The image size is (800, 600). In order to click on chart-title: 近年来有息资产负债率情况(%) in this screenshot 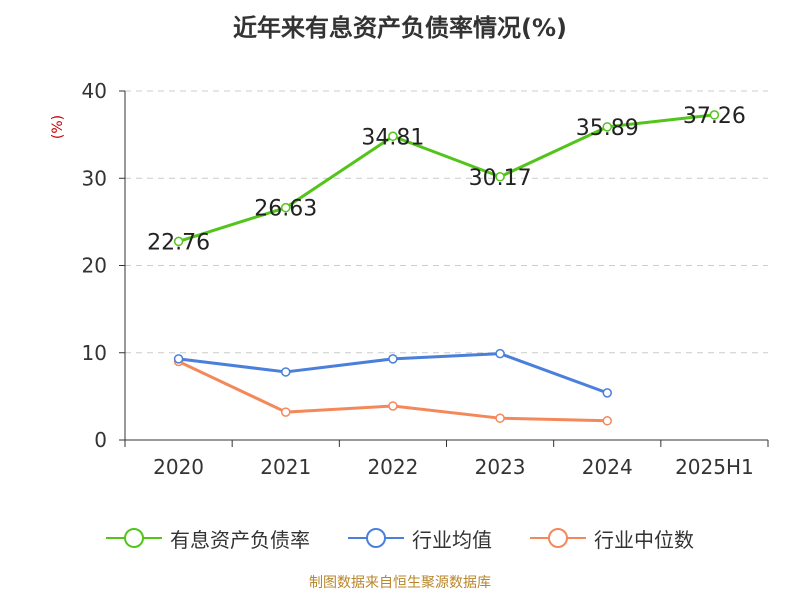, I will do `click(400, 28)`.